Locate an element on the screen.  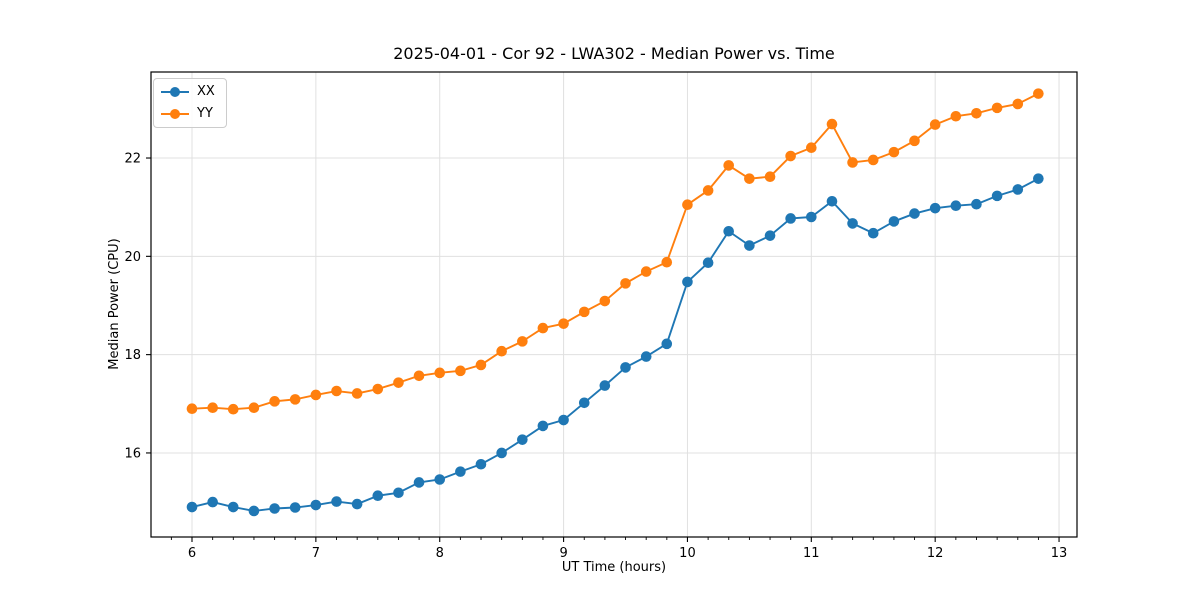
xx-line-swatch-icon is located at coordinates (175, 92).